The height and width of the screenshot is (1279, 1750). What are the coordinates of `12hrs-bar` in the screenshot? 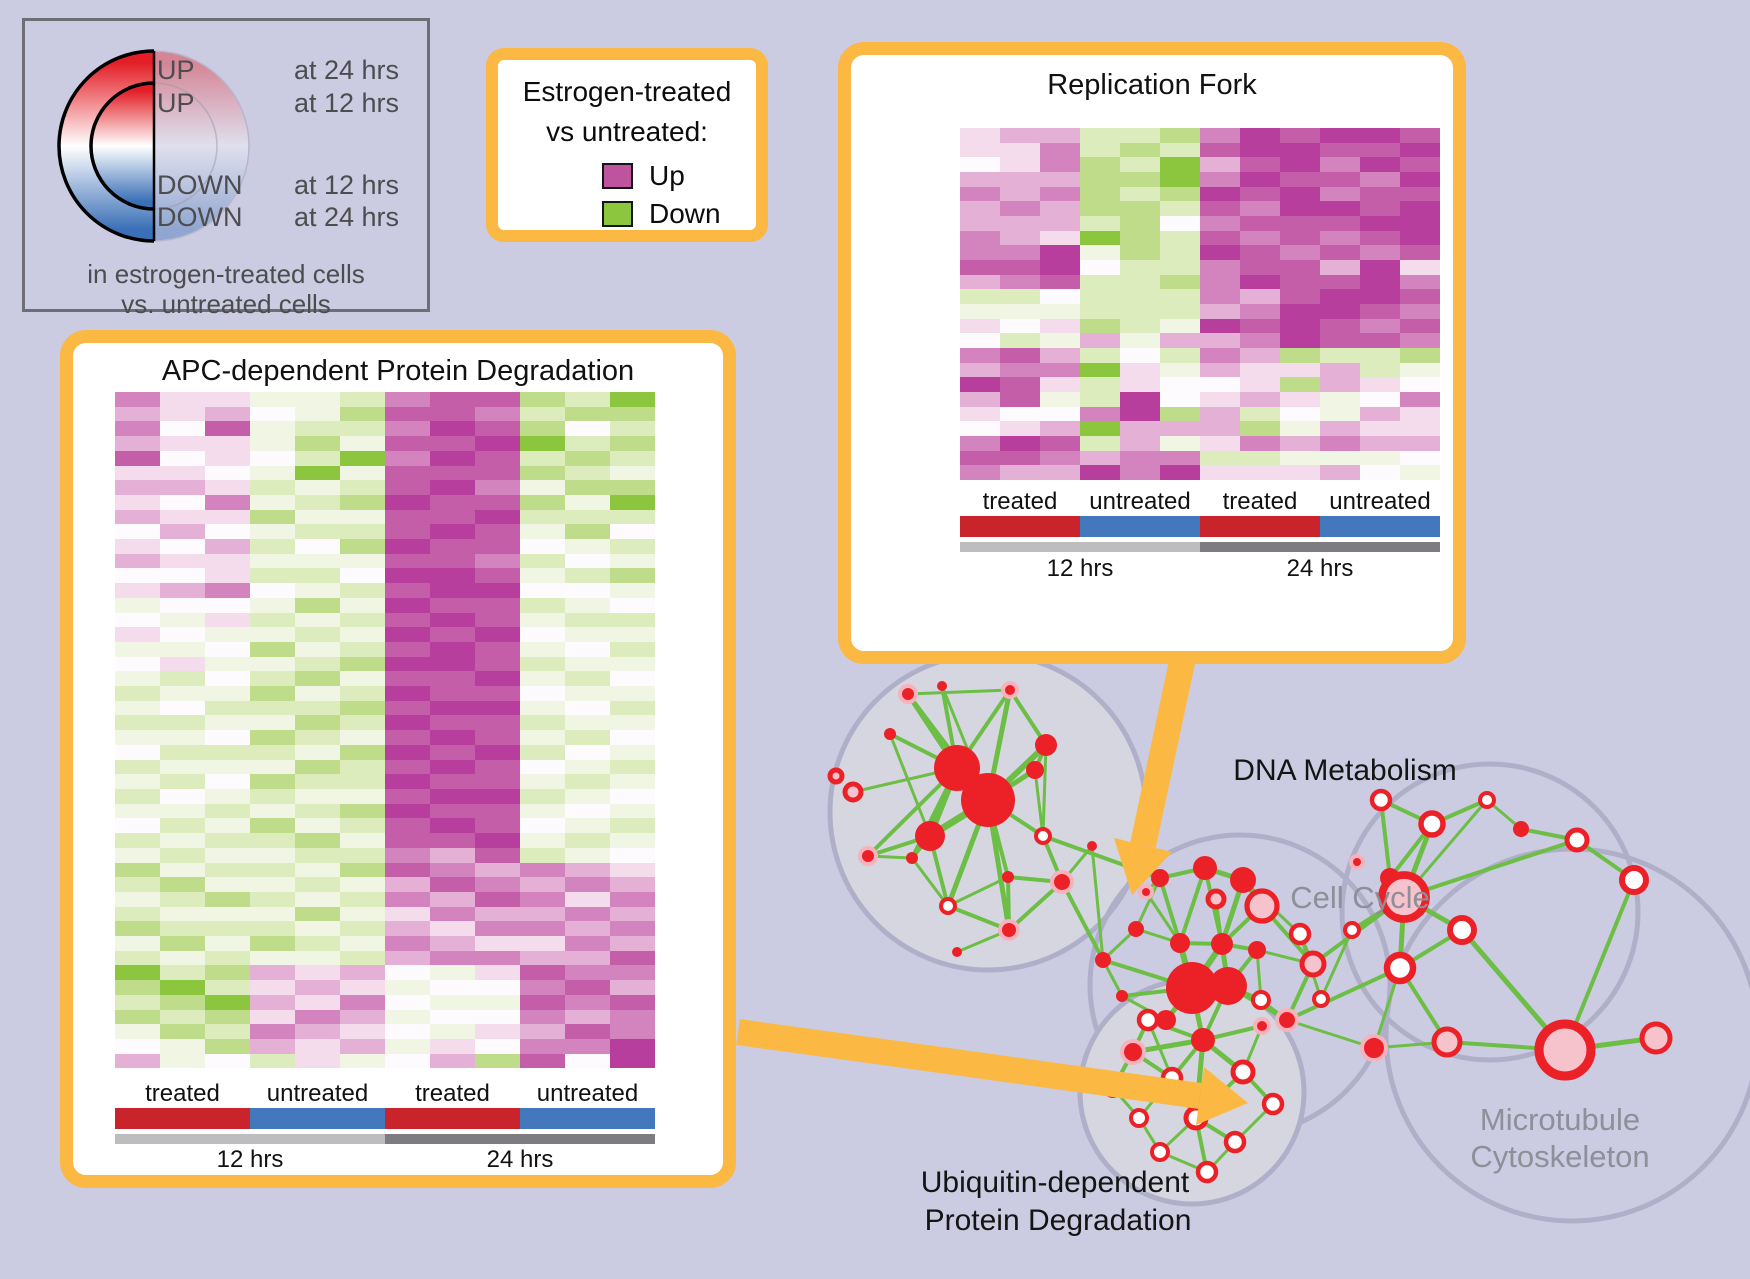 It's located at (1080, 547).